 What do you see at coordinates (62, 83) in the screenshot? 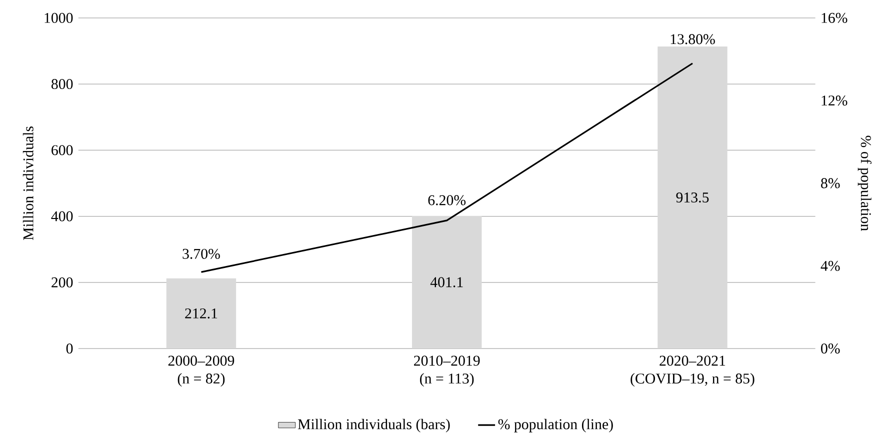
I see `y-tick-label: 800` at bounding box center [62, 83].